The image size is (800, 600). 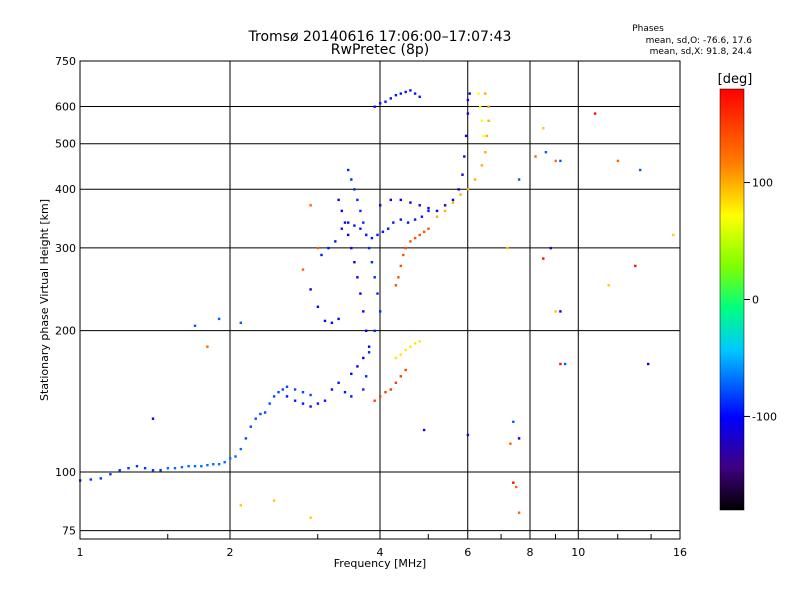 I want to click on y-tick-label: 200, so click(x=65, y=331).